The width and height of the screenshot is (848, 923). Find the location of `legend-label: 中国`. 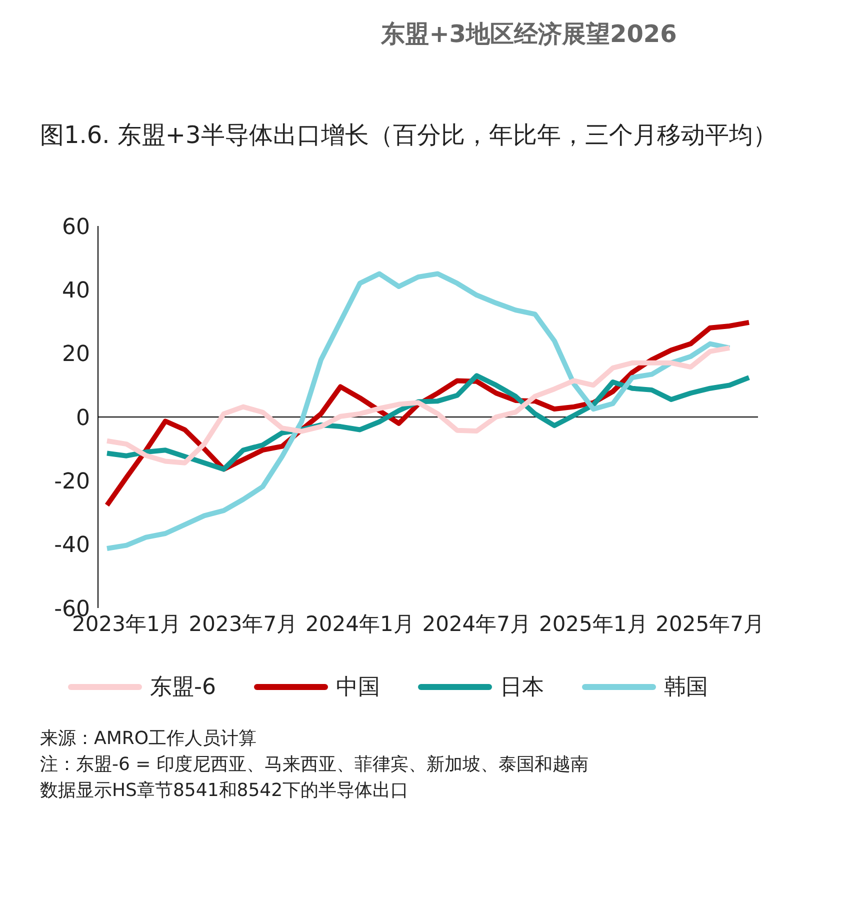

legend-label: 中国 is located at coordinates (358, 688).